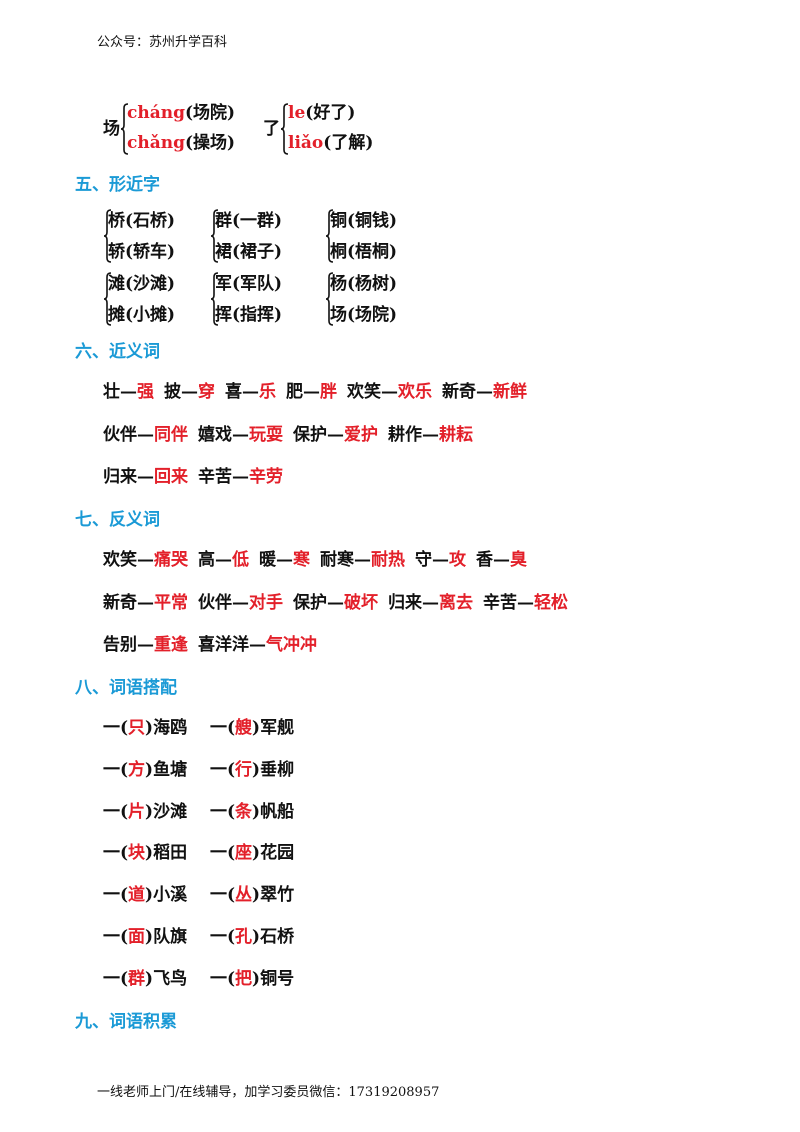  What do you see at coordinates (297, 113) in the screenshot?
I see `pinyin: le` at bounding box center [297, 113].